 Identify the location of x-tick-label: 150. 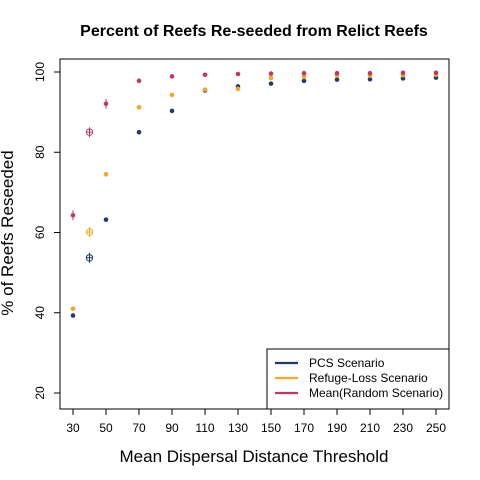
(271, 428).